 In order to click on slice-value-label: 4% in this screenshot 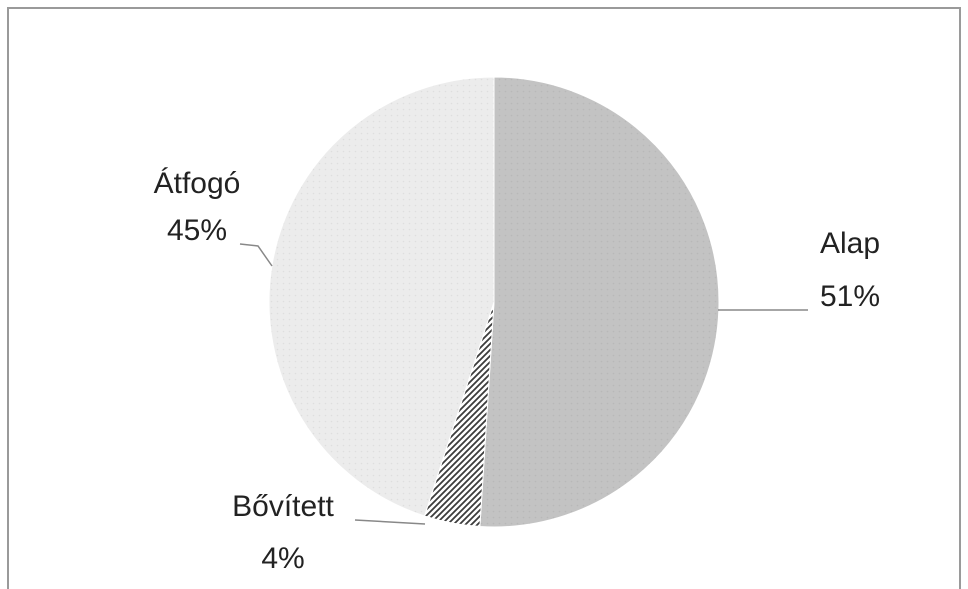, I will do `click(282, 558)`.